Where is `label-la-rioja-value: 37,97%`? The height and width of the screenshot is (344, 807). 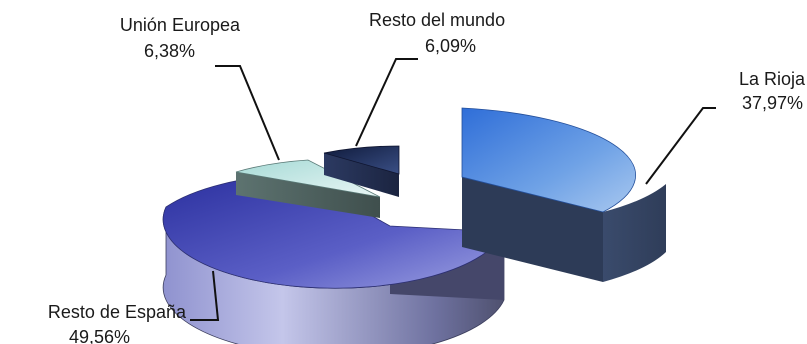 label-la-rioja-value: 37,97% is located at coordinates (772, 103).